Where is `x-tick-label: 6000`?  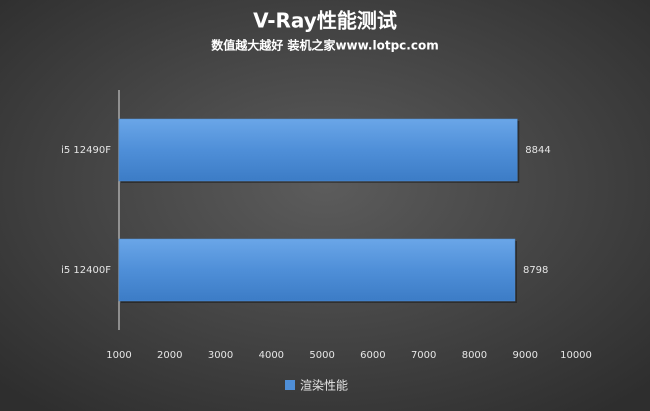
x-tick-label: 6000 is located at coordinates (372, 355).